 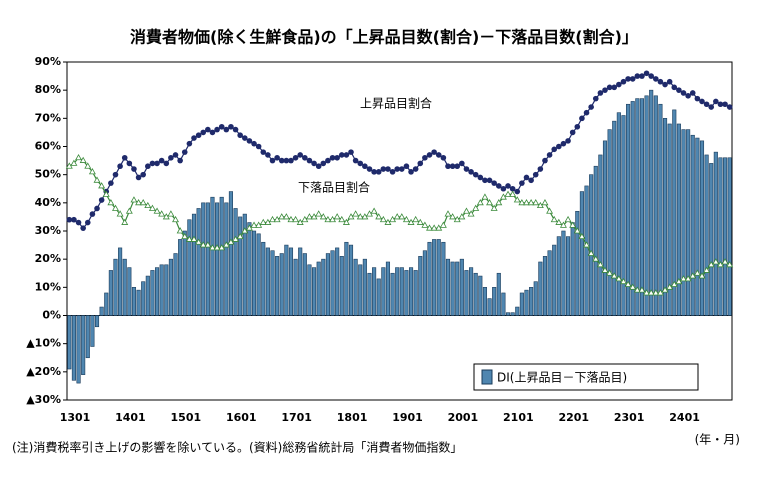 I want to click on series-annotation: 下落品目割合, so click(x=334, y=187).